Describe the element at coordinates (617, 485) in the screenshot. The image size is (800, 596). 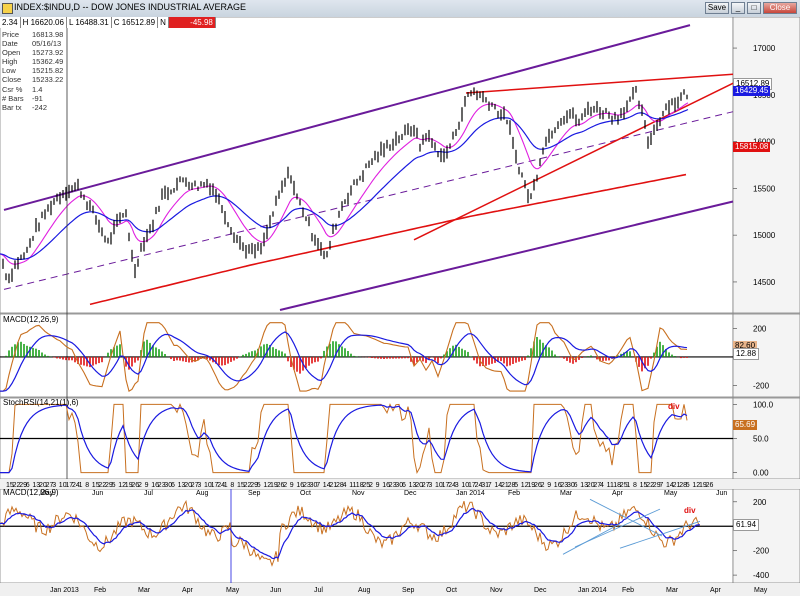
I see `x-tick-label: 18` at that location.